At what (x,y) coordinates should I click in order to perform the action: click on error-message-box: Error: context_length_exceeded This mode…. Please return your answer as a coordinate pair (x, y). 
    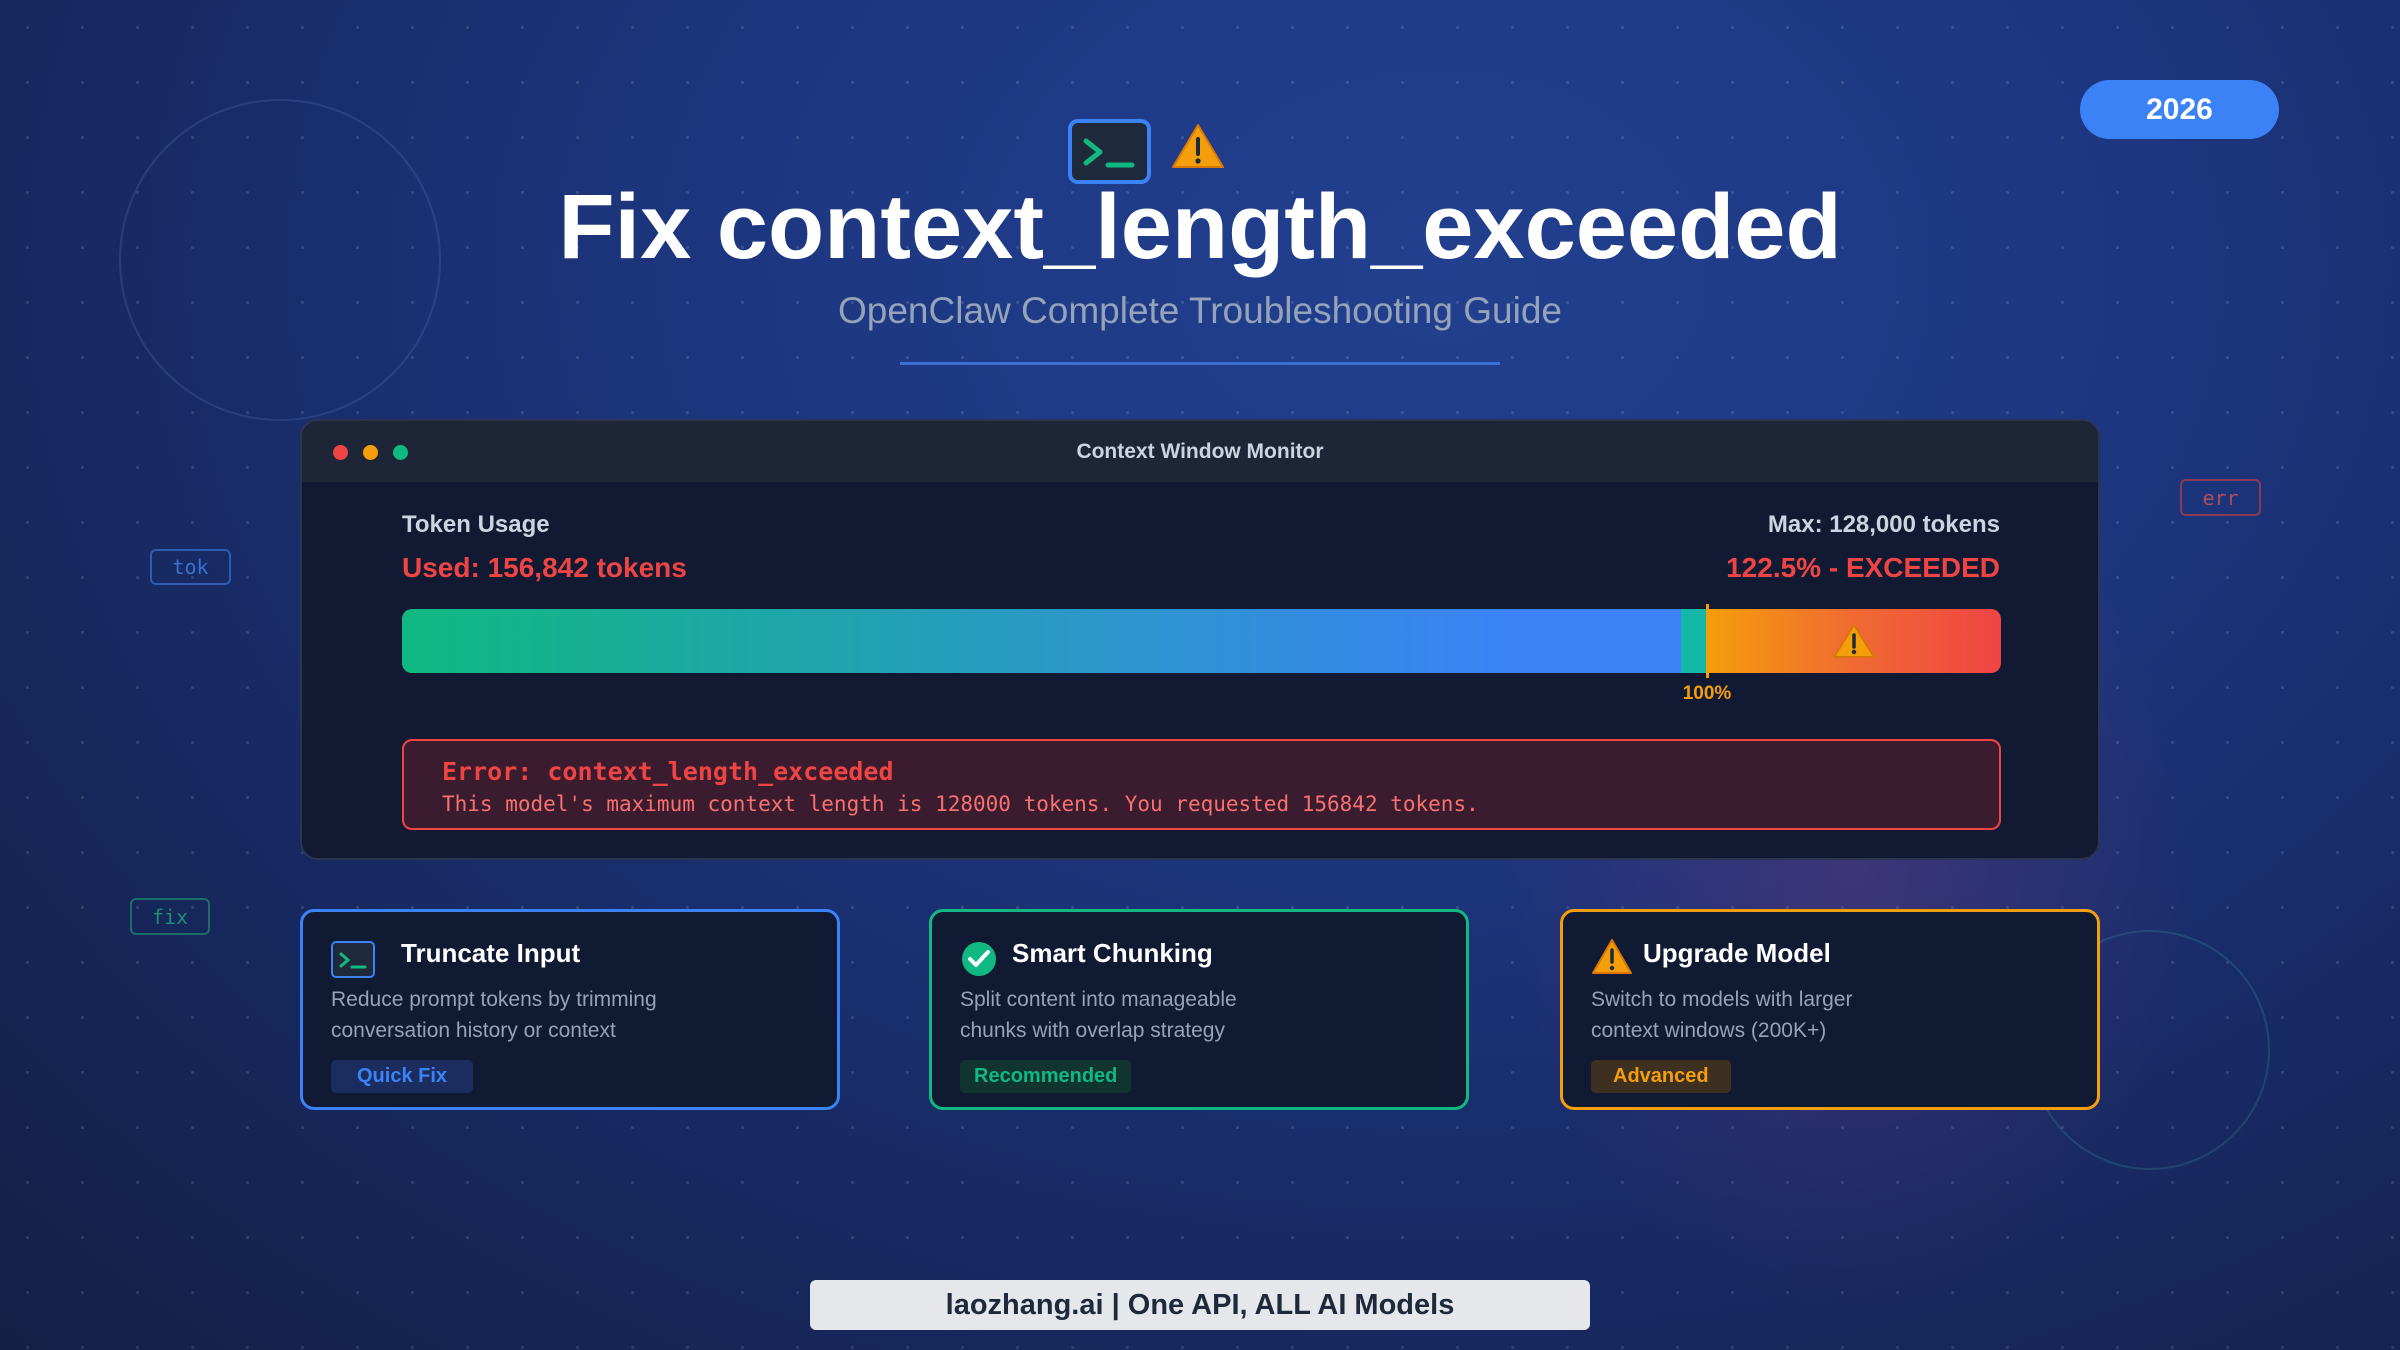
    Looking at the image, I should click on (1201, 784).